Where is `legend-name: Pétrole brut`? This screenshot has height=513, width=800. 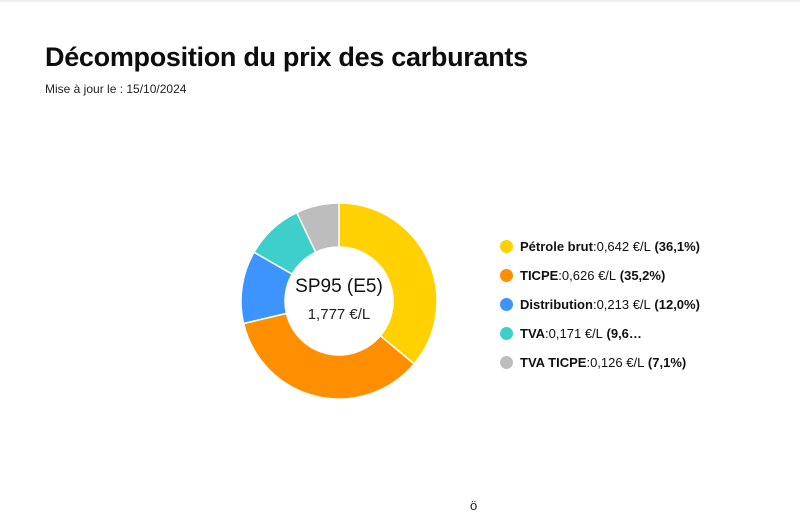
legend-name: Pétrole brut is located at coordinates (556, 246).